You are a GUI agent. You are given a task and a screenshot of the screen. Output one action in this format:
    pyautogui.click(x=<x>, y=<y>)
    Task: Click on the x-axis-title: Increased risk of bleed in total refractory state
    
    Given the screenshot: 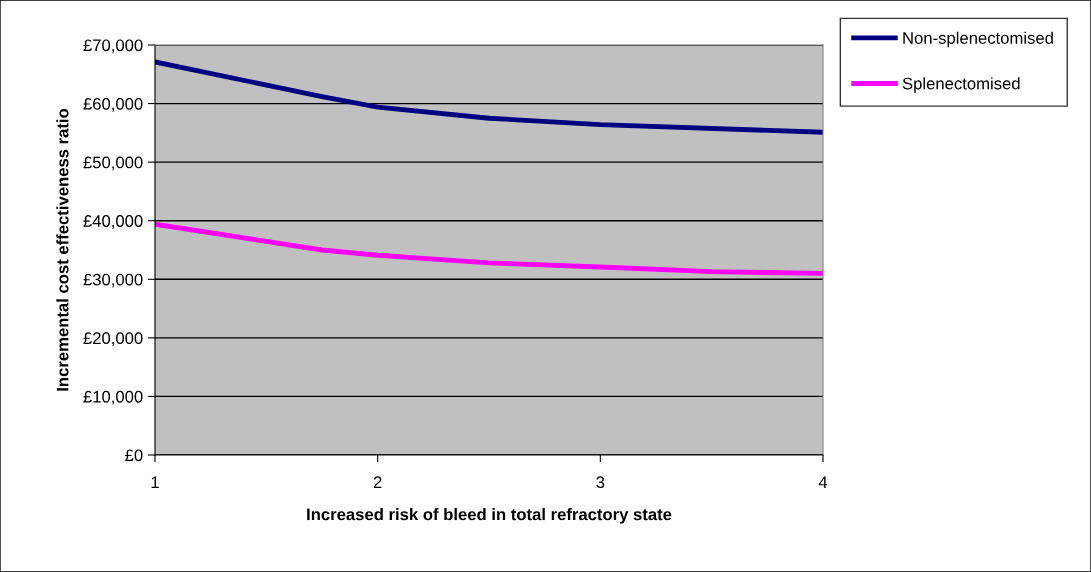 What is the action you would take?
    pyautogui.click(x=489, y=516)
    